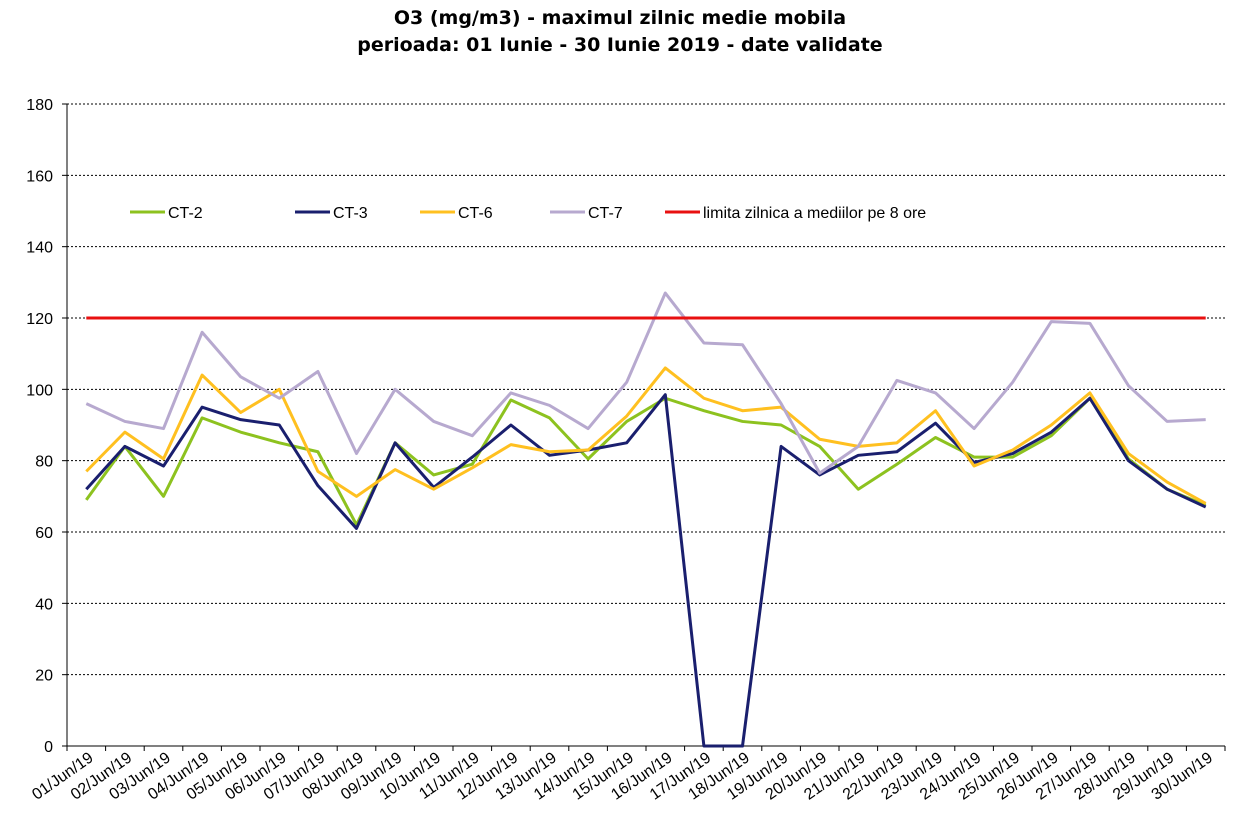  I want to click on y-tick-label: 80, so click(44, 462).